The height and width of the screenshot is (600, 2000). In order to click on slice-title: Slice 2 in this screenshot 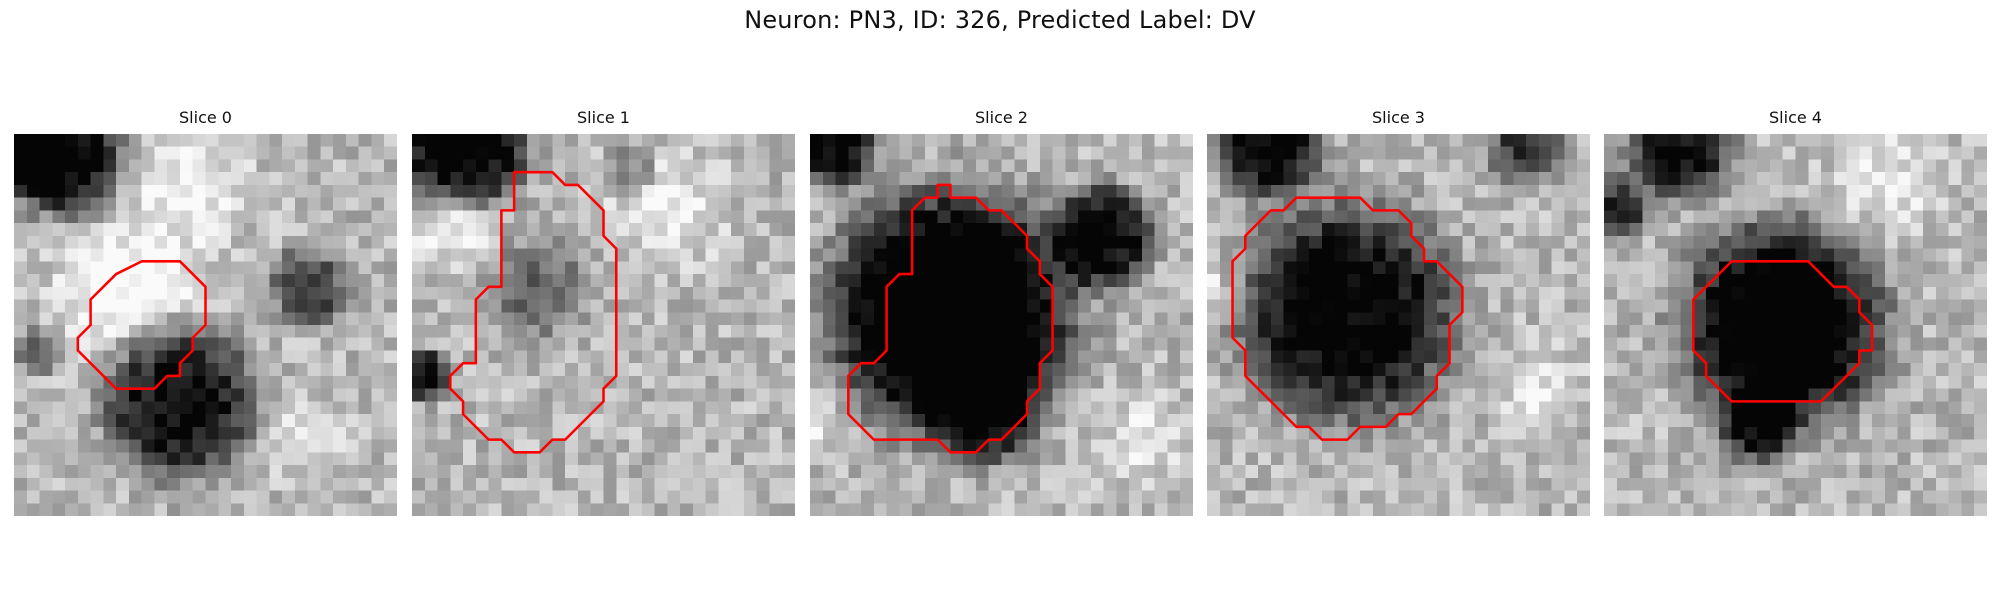, I will do `click(1001, 117)`.